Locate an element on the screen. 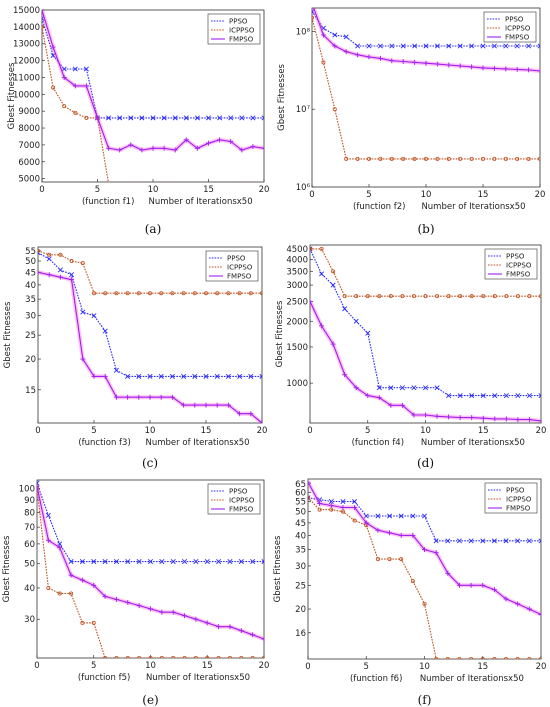 The image size is (550, 707). y-tick-label: 25 is located at coordinates (30, 336).